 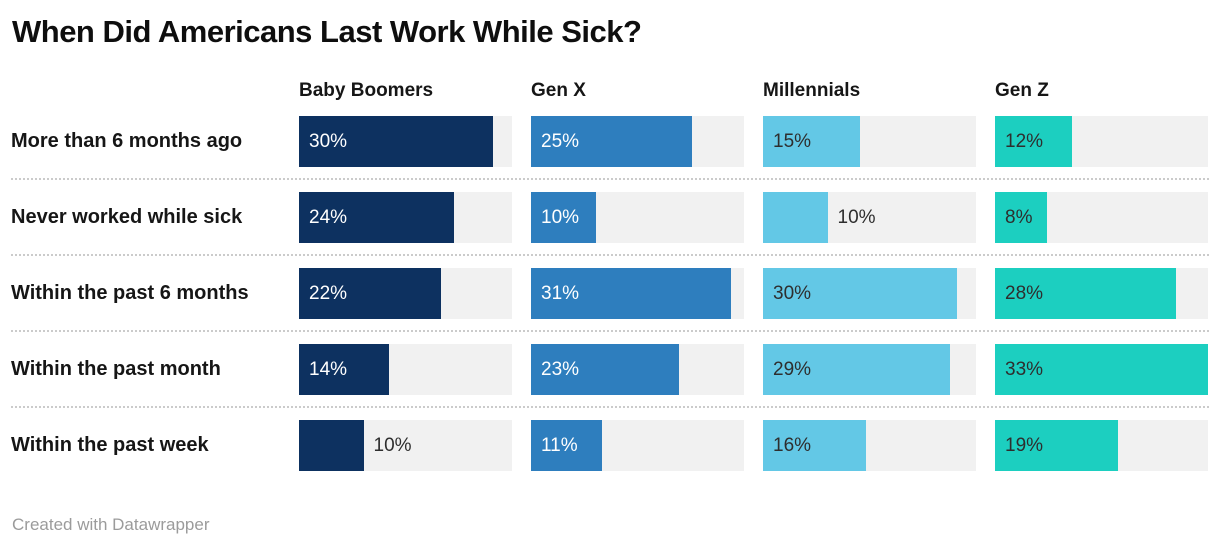 I want to click on chart-row: More than 6 months ago 30% 25% 15% 12%, so click(x=610, y=141).